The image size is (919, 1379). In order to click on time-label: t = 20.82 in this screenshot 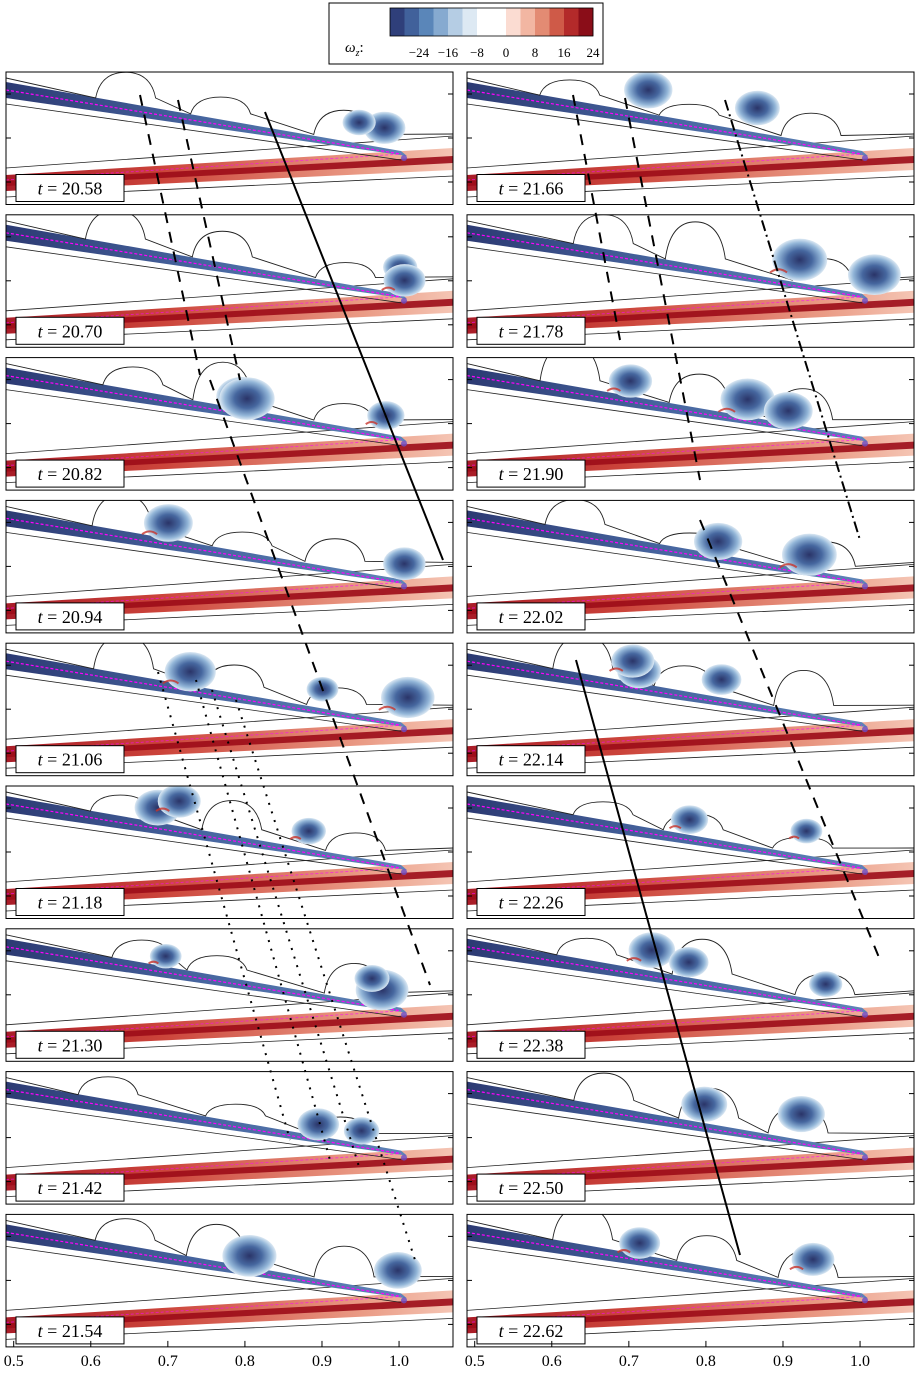, I will do `click(70, 474)`.